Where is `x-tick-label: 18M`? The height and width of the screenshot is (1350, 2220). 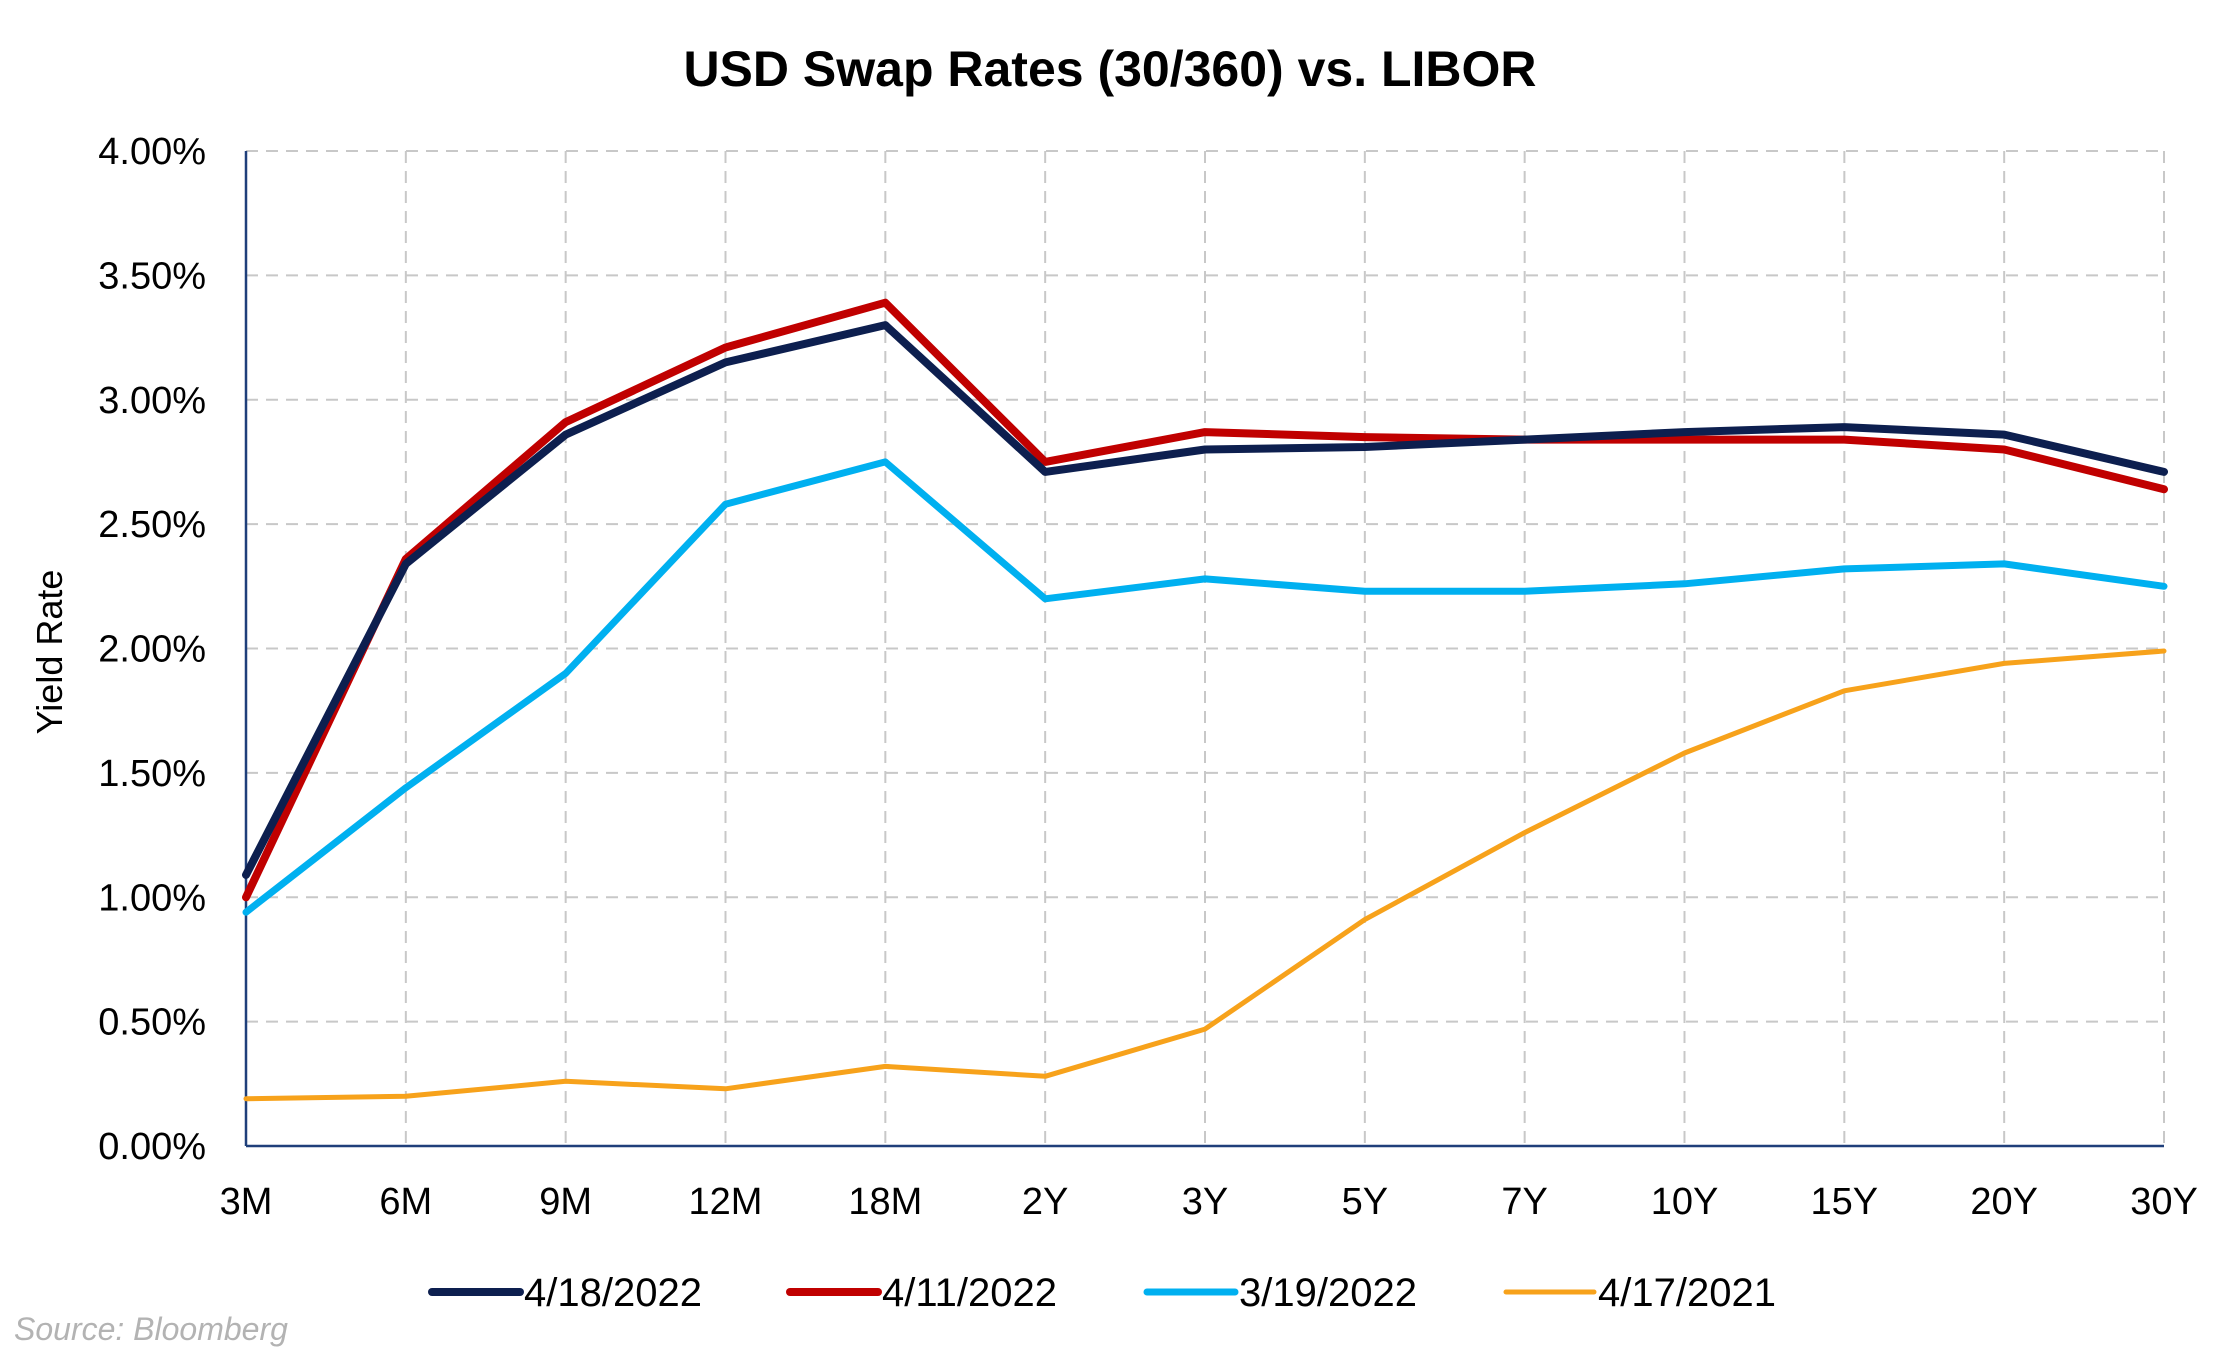 x-tick-label: 18M is located at coordinates (885, 1202).